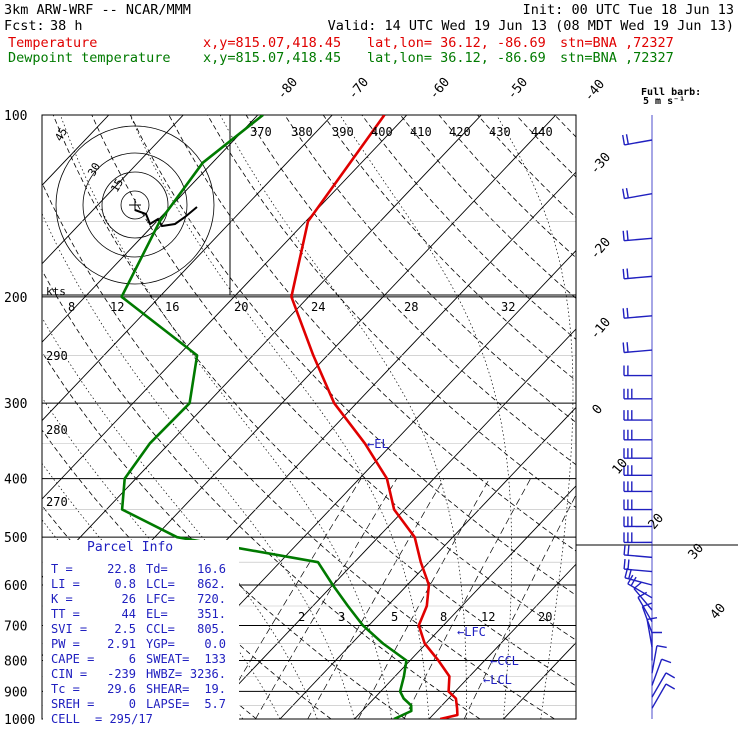 The image size is (740, 740). What do you see at coordinates (97, 10) in the screenshot?
I see `model-title: 3km ARW-WRF -- NCAR/MMM` at bounding box center [97, 10].